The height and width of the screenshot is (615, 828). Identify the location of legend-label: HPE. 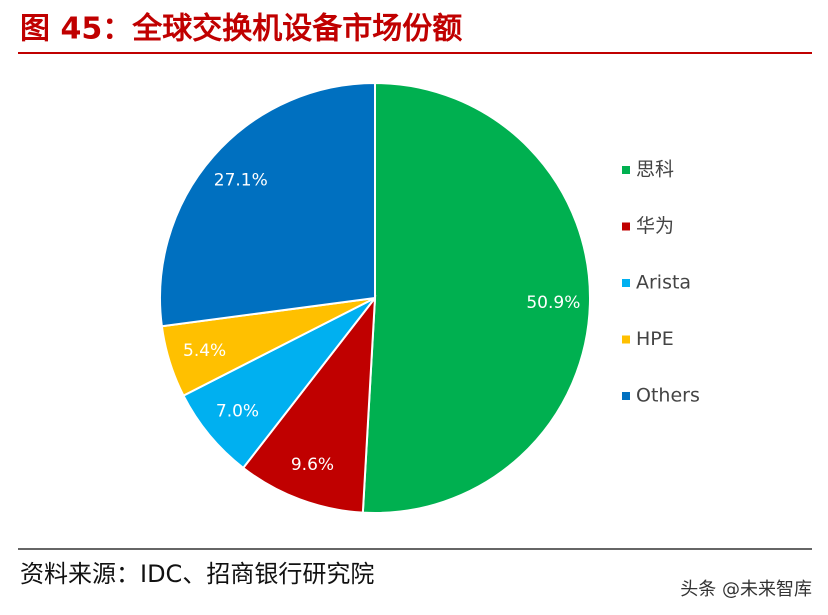
(655, 339).